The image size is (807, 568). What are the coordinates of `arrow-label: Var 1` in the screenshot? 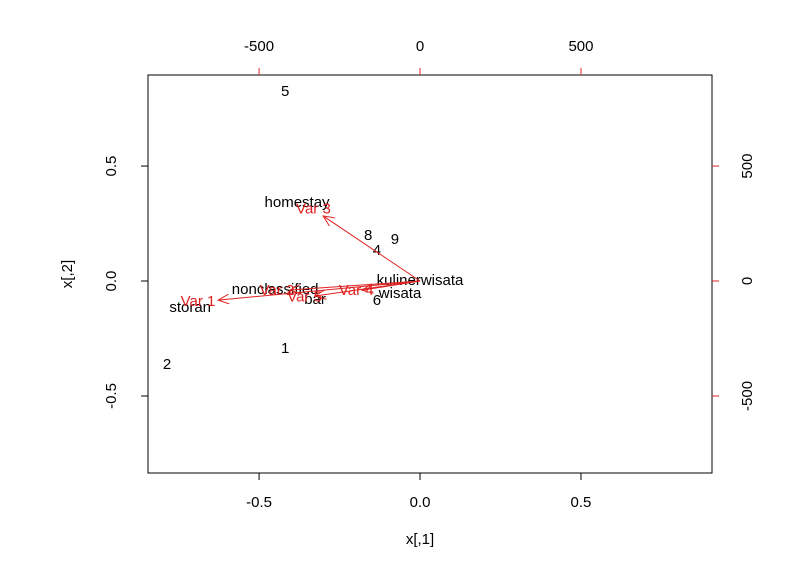 It's located at (198, 301).